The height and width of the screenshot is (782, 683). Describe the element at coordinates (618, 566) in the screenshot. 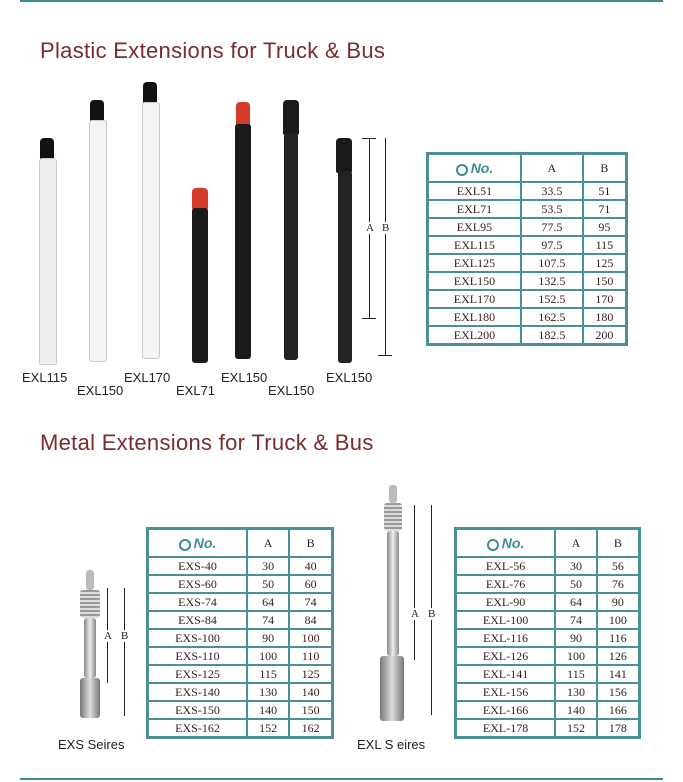

I see `table-cell: 56` at that location.